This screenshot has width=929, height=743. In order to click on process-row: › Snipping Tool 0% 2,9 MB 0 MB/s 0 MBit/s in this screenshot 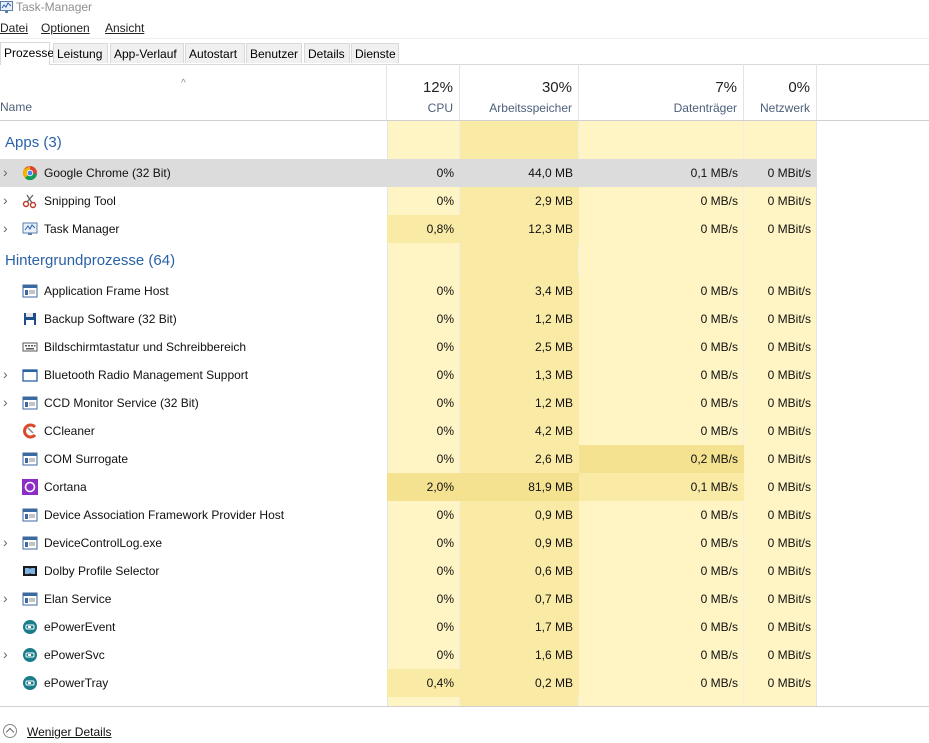, I will do `click(408, 201)`.